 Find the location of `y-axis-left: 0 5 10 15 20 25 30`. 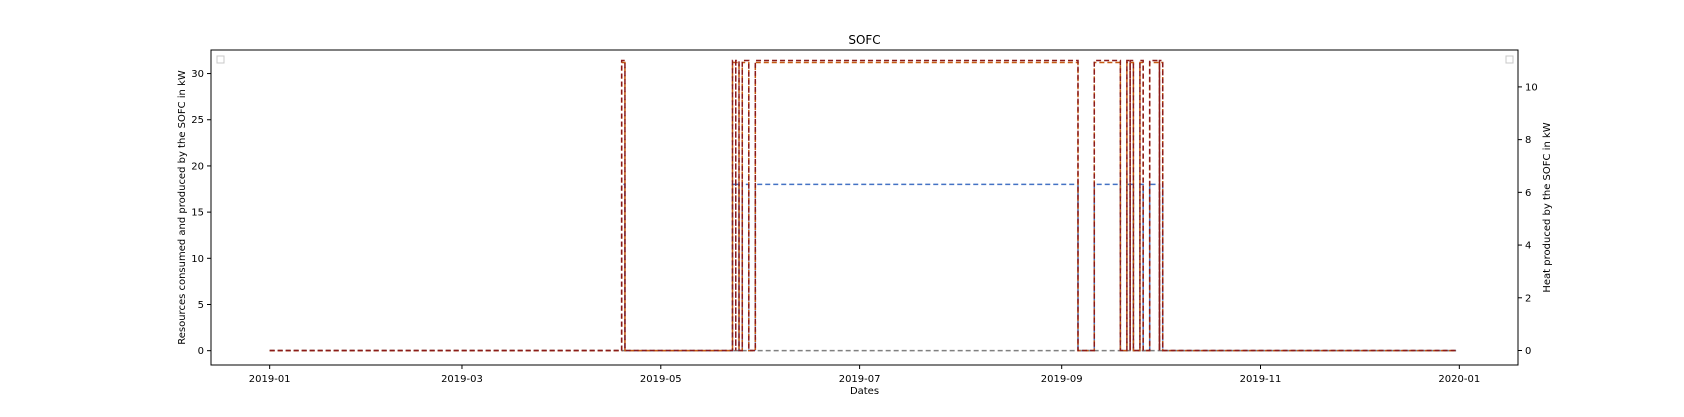

y-axis-left: 0 5 10 15 20 25 30 is located at coordinates (201, 213).